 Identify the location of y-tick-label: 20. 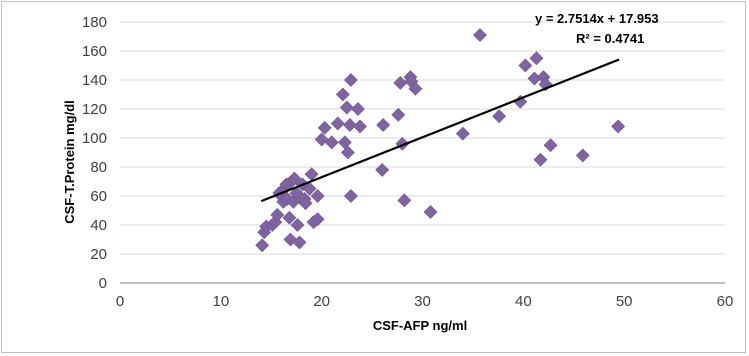
(98, 254).